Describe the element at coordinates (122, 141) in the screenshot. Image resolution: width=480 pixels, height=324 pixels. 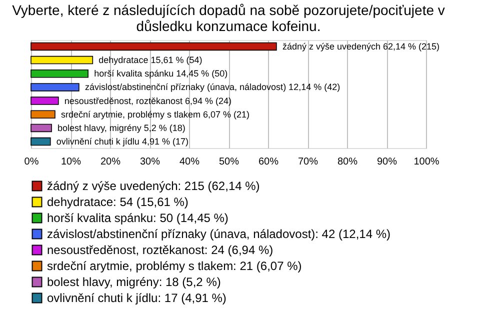
I see `data-label: ovlivnění chuti k jídlu 4,91 % (17)` at that location.